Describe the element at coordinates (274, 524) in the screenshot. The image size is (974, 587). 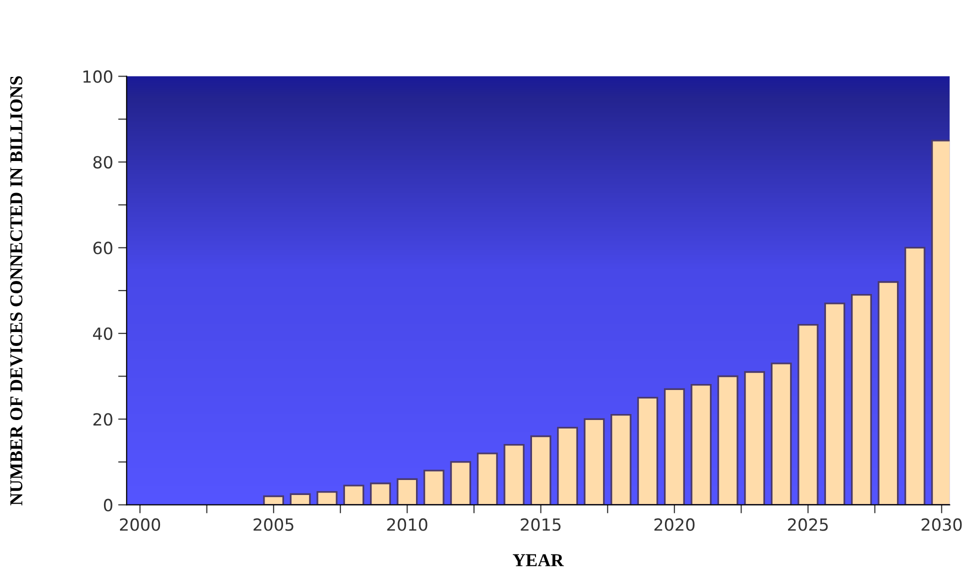
I see `x-tick-label: 2005` at that location.